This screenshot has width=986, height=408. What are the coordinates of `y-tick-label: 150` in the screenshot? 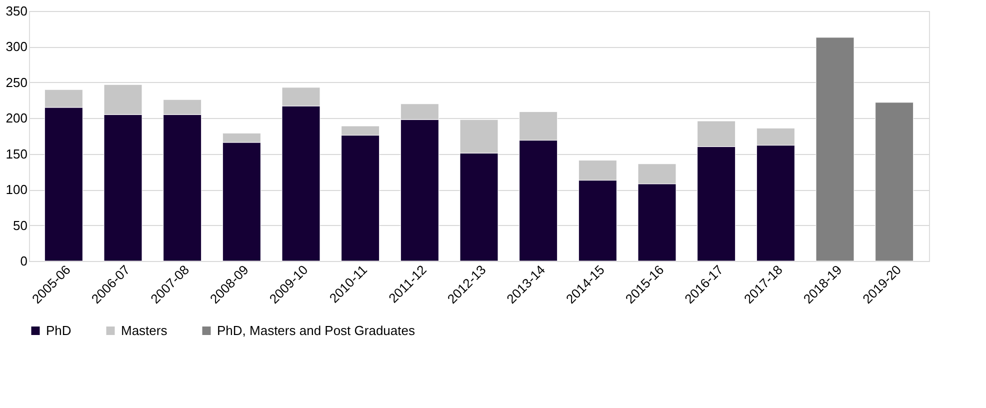 It's located at (17, 154).